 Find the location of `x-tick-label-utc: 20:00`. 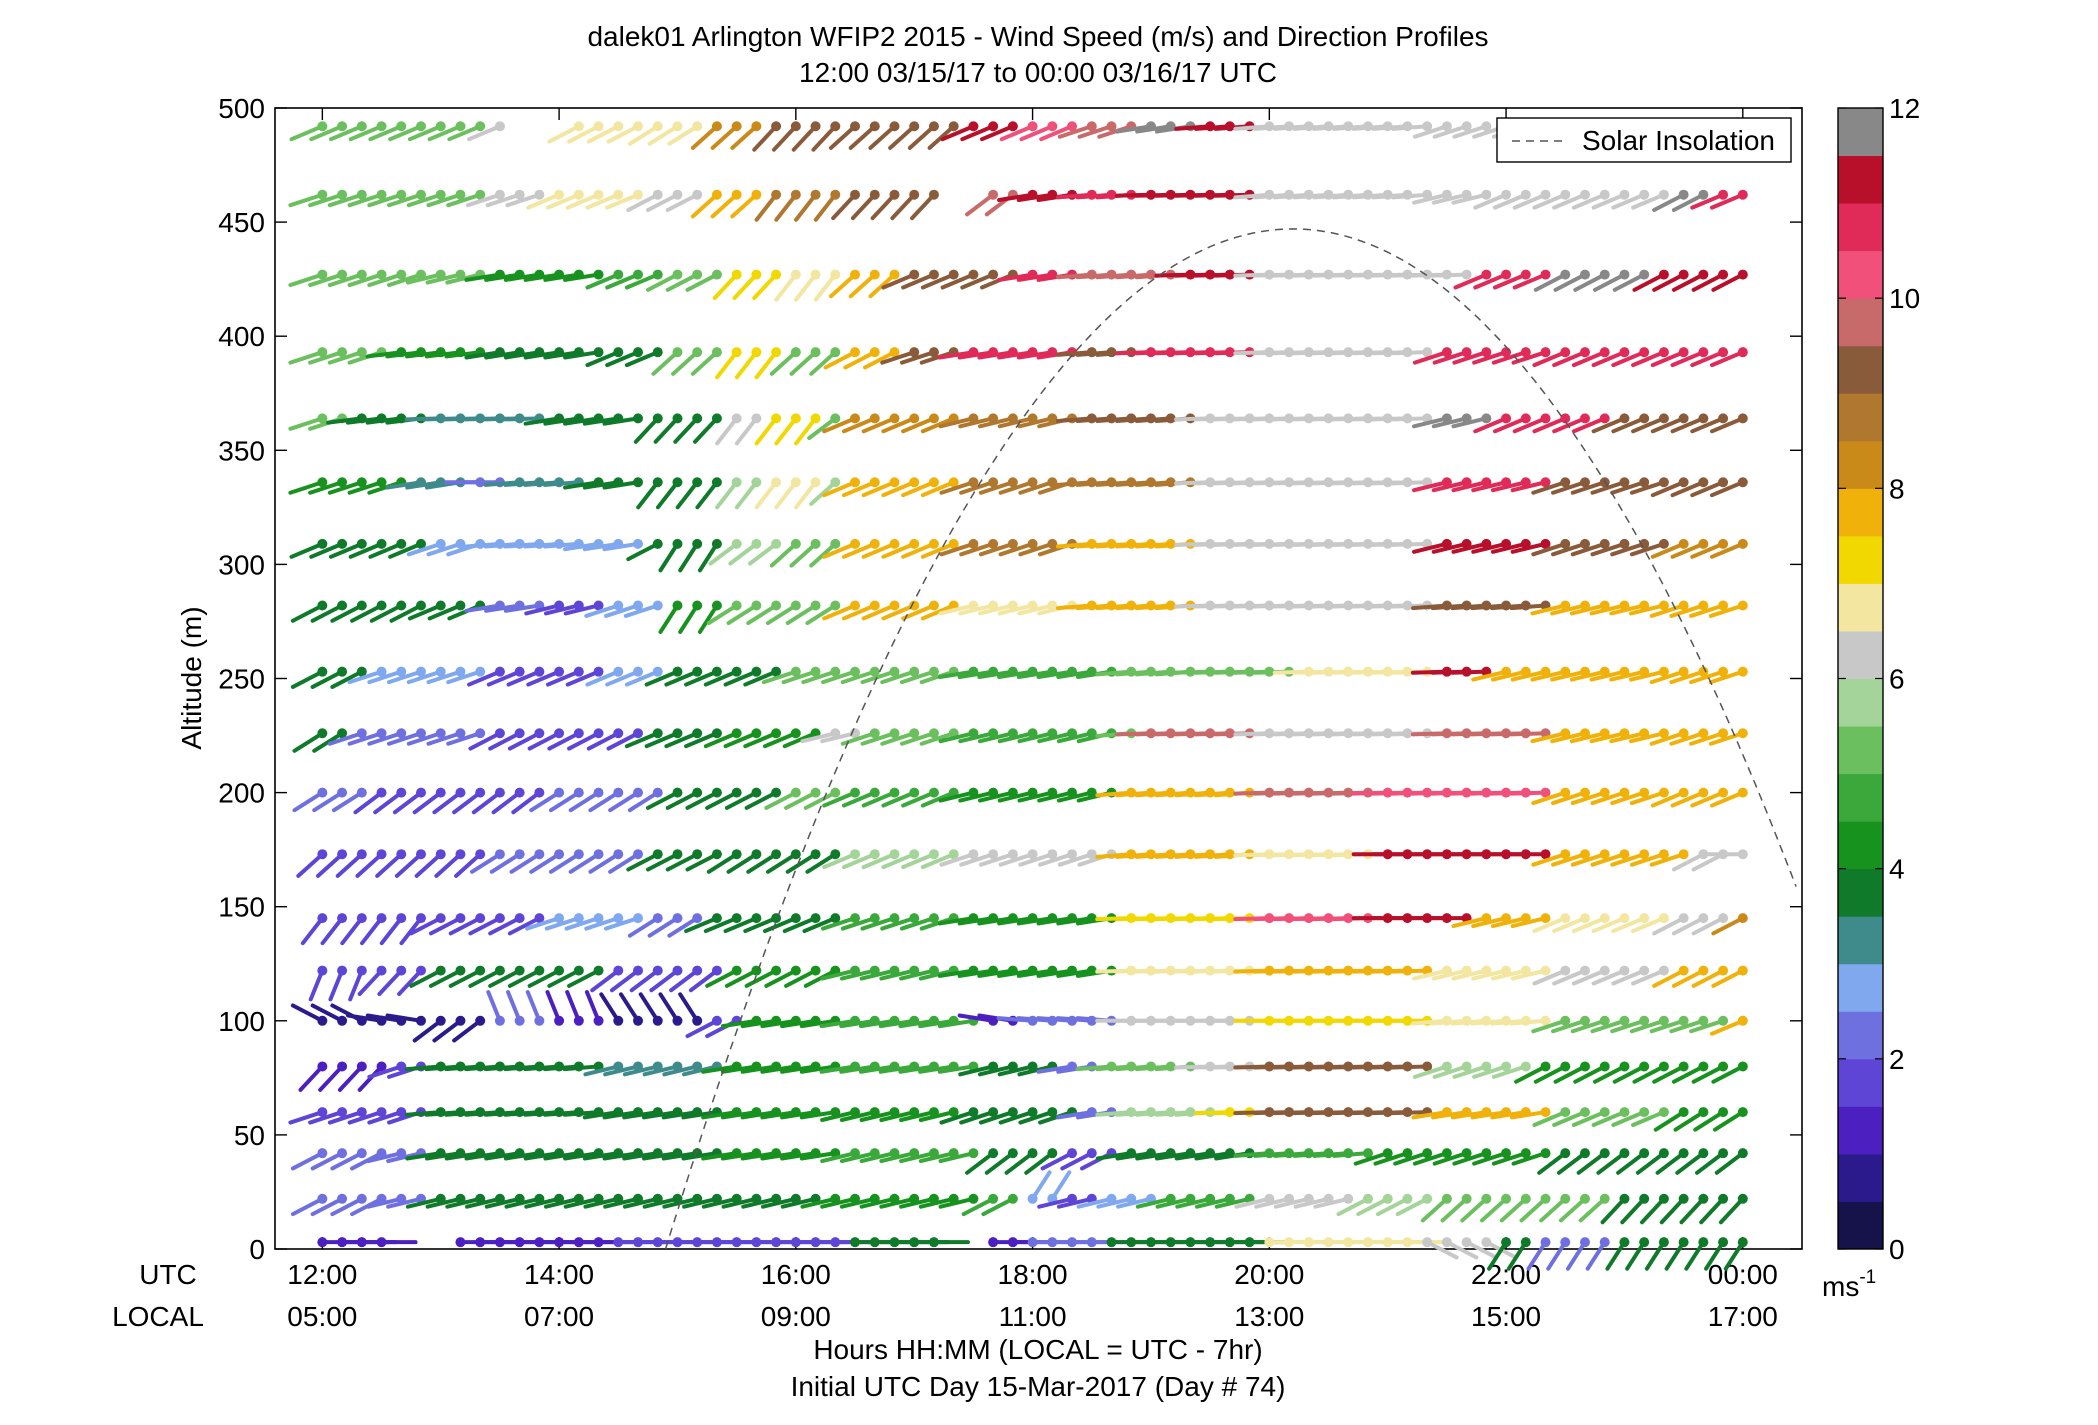

x-tick-label-utc: 20:00 is located at coordinates (1269, 1274).